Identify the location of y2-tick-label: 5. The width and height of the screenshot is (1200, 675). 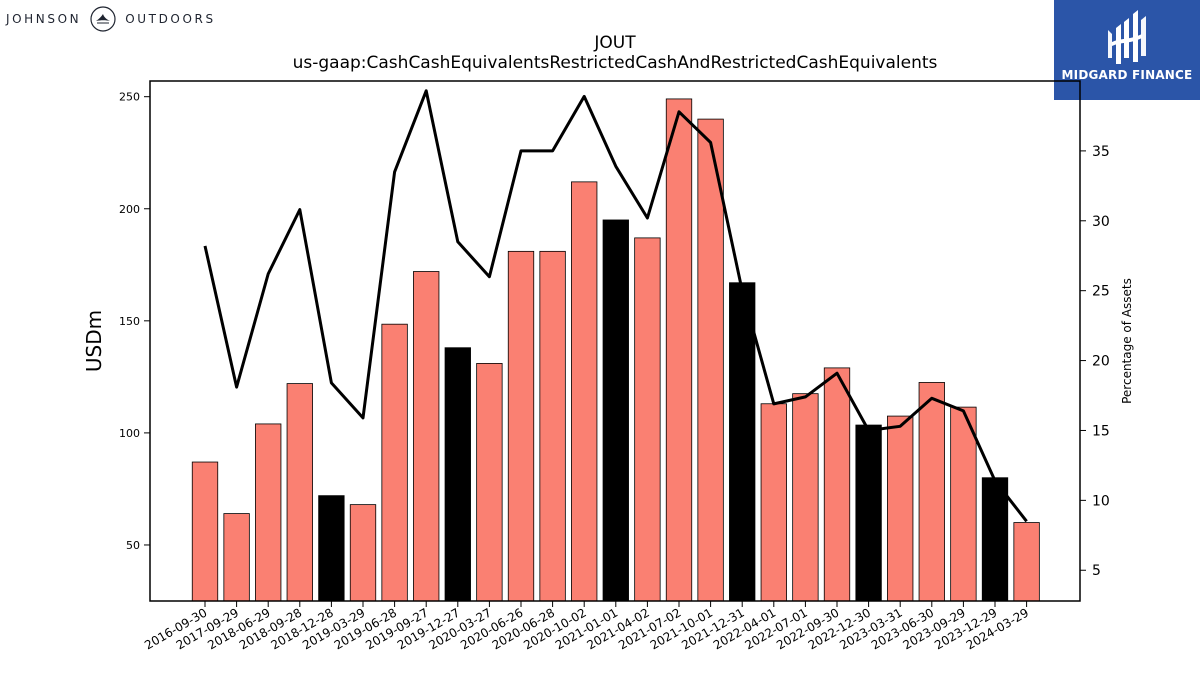
(1096, 571).